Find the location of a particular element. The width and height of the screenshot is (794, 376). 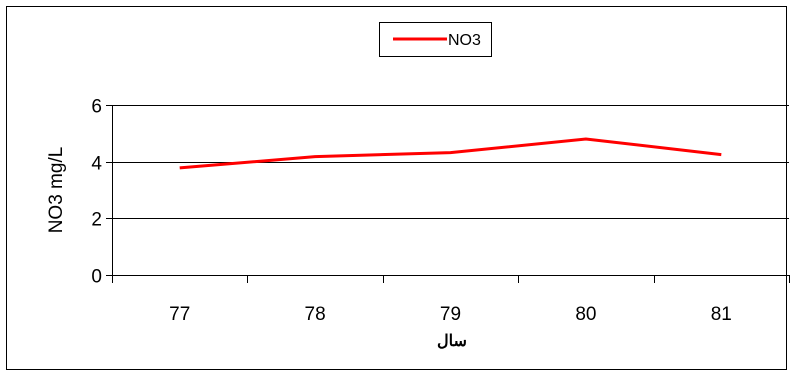

y-tick-label: 4 is located at coordinates (96, 164).